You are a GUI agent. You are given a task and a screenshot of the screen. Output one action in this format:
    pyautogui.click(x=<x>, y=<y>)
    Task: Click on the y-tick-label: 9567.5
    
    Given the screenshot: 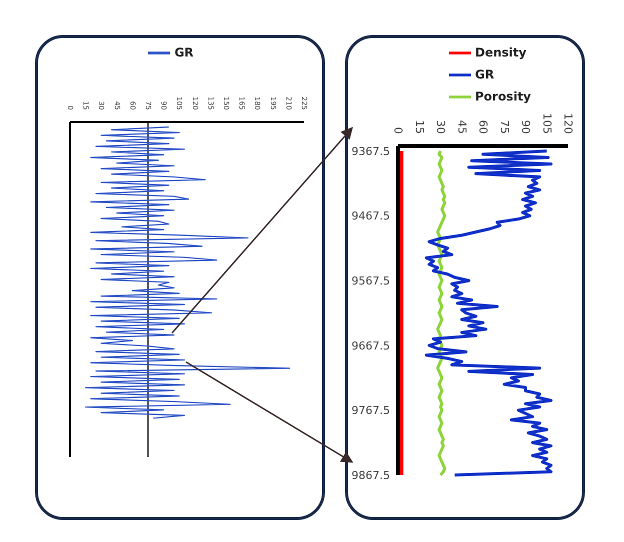 What is the action you would take?
    pyautogui.click(x=371, y=281)
    